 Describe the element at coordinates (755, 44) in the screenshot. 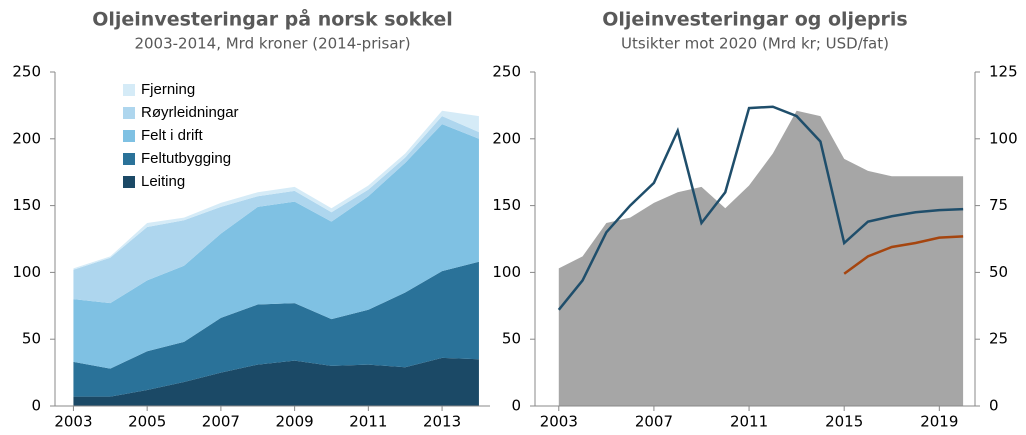

I see `chart-subtitle: Utsikter mot 2020 (Mrd kr; USD/fat)` at that location.